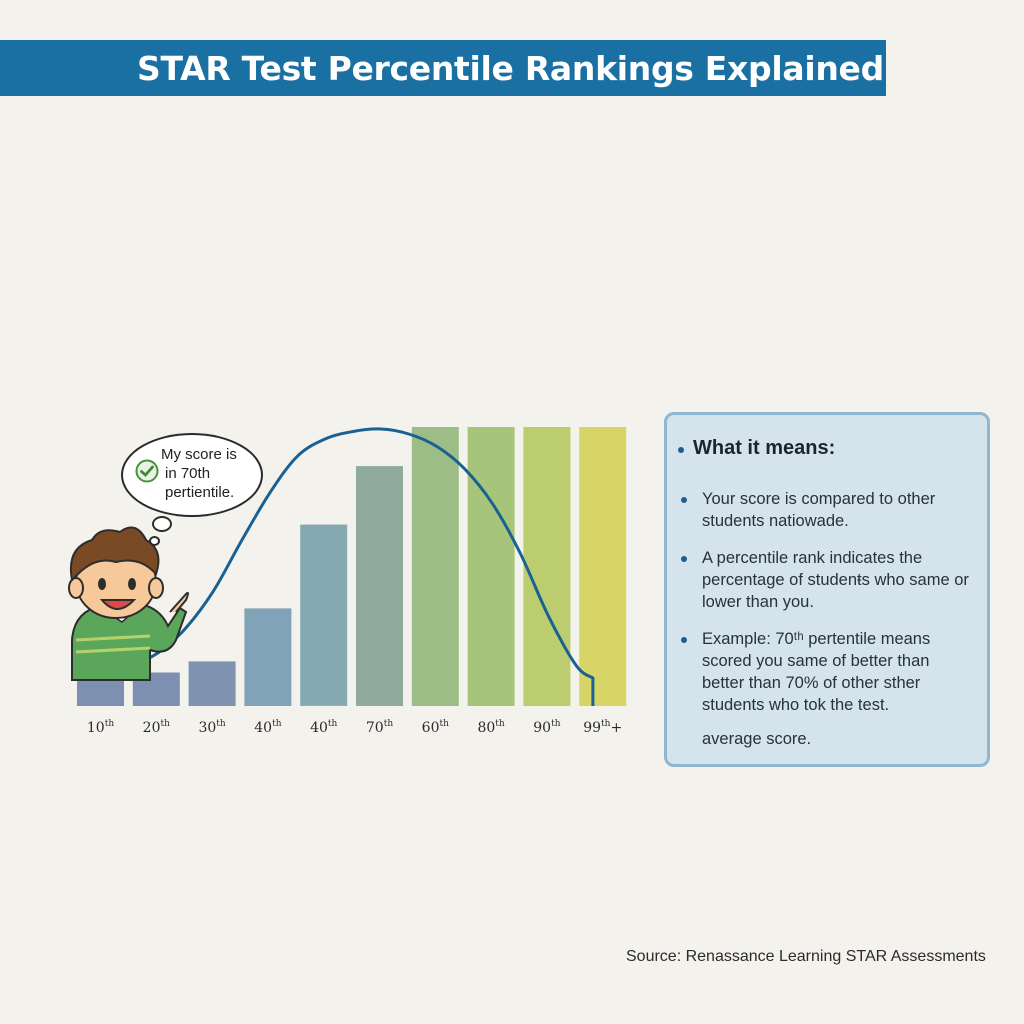 This screenshot has width=1024, height=1024. What do you see at coordinates (811, 683) in the screenshot?
I see `info-line: better than 70% of other sther` at bounding box center [811, 683].